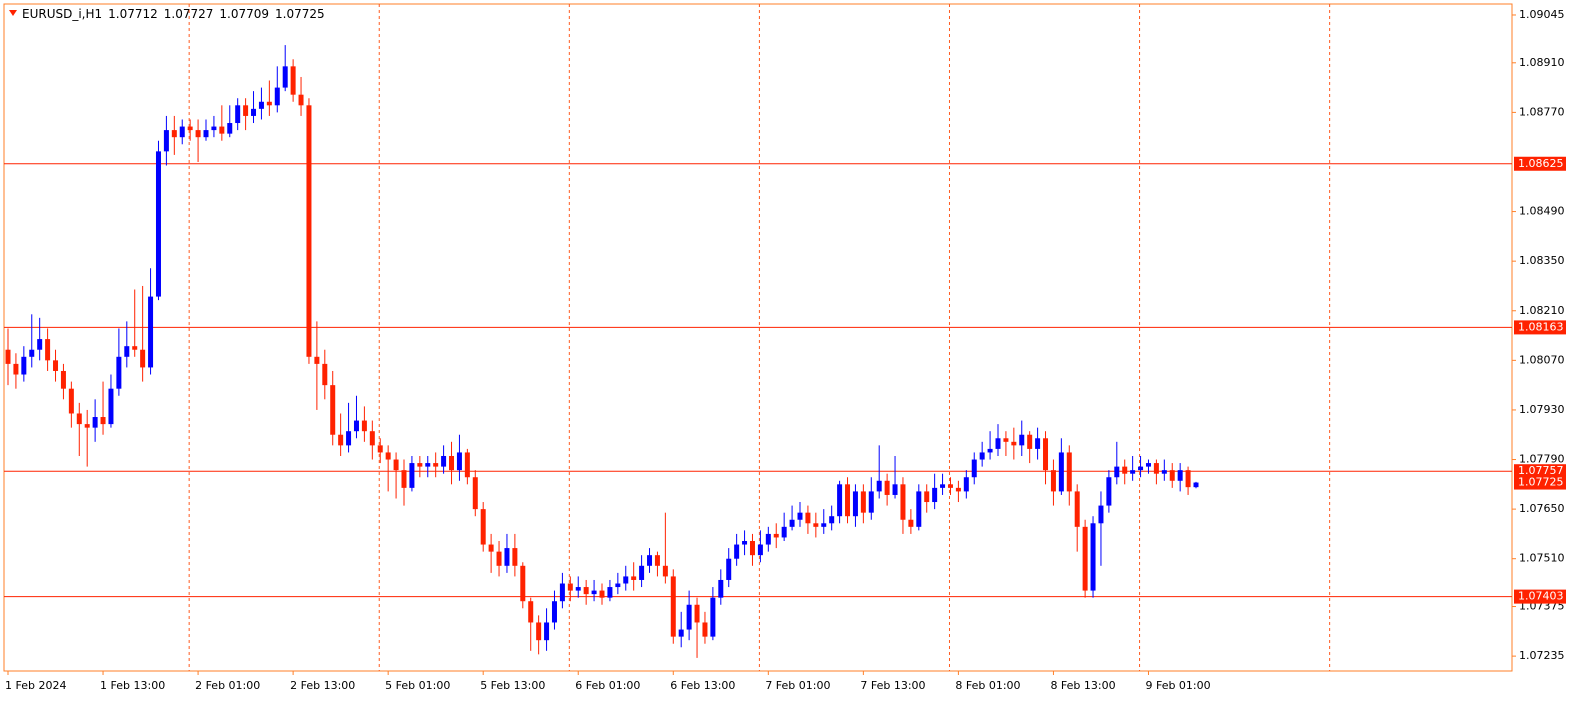 The height and width of the screenshot is (708, 1586). Describe the element at coordinates (1542, 211) in the screenshot. I see `y-tick-label: 1.08490` at that location.